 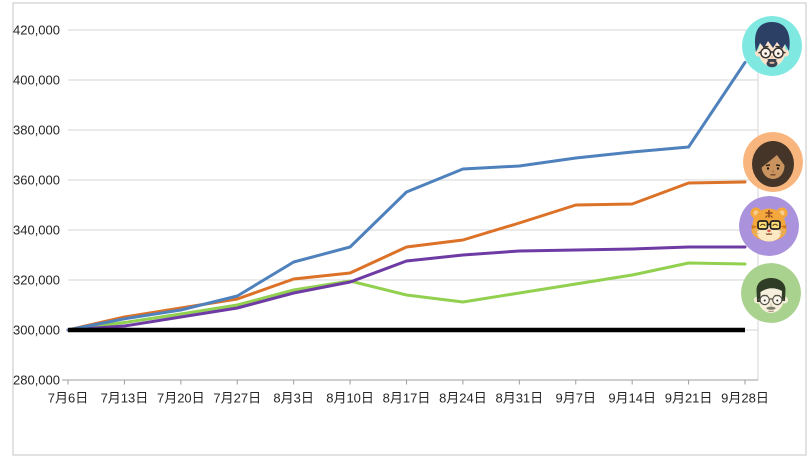 What do you see at coordinates (576, 398) in the screenshot?
I see `x-axis-label: 9月7日` at bounding box center [576, 398].